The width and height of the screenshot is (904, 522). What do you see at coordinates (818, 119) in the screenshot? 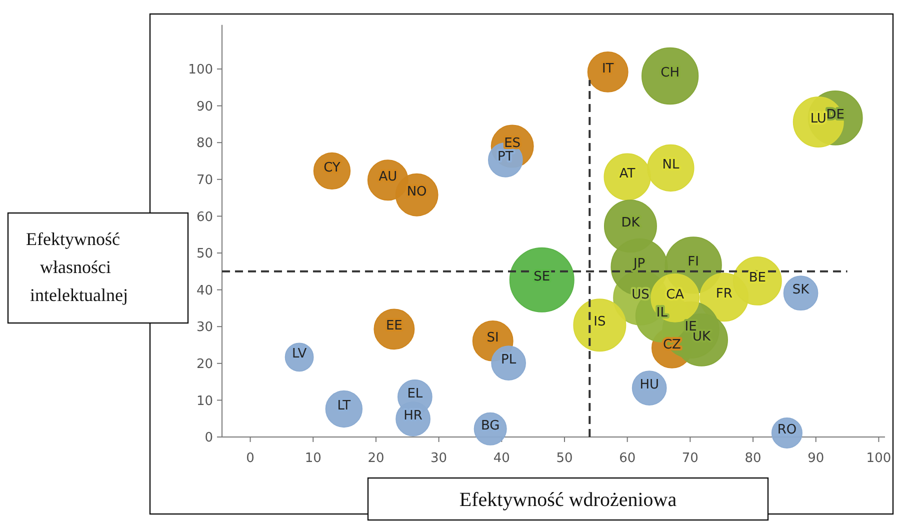
I see `series-label: LU` at bounding box center [818, 119].